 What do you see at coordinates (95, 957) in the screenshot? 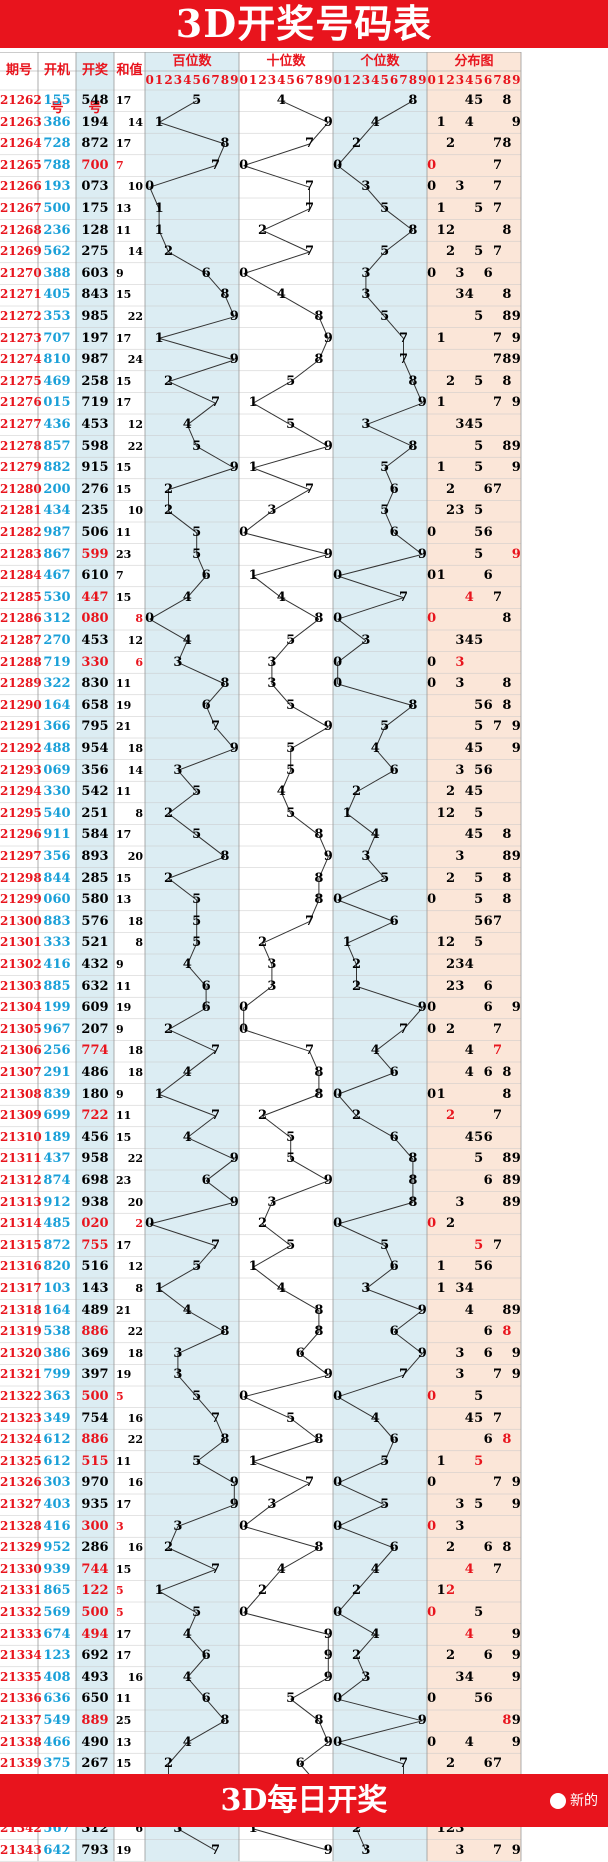
I see `draw-bg` at bounding box center [95, 957].